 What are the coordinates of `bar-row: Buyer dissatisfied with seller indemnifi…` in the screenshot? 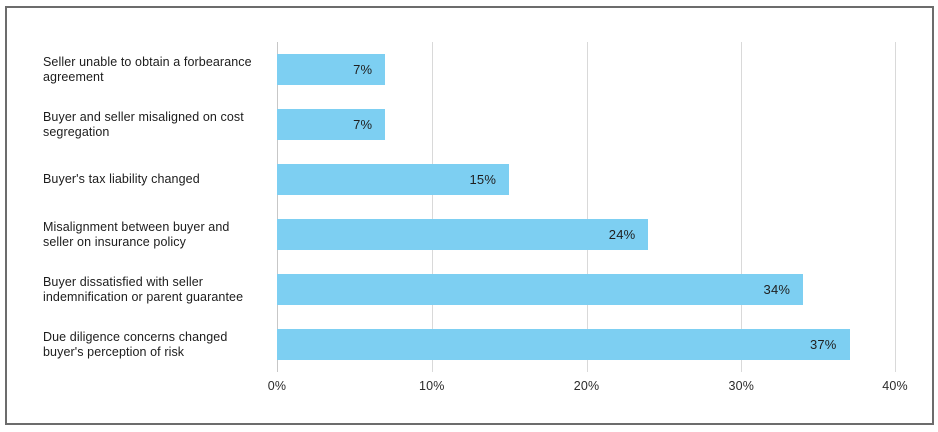 It's located at (466, 289).